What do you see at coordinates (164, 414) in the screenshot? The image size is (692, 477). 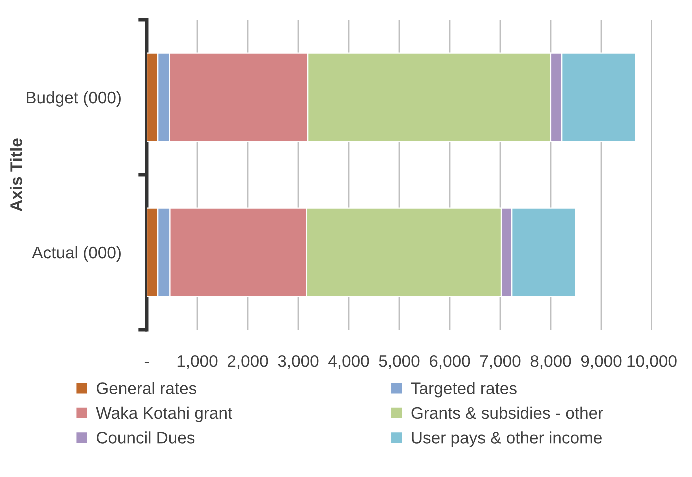 I see `legend-label: Waka Kotahi grant` at bounding box center [164, 414].